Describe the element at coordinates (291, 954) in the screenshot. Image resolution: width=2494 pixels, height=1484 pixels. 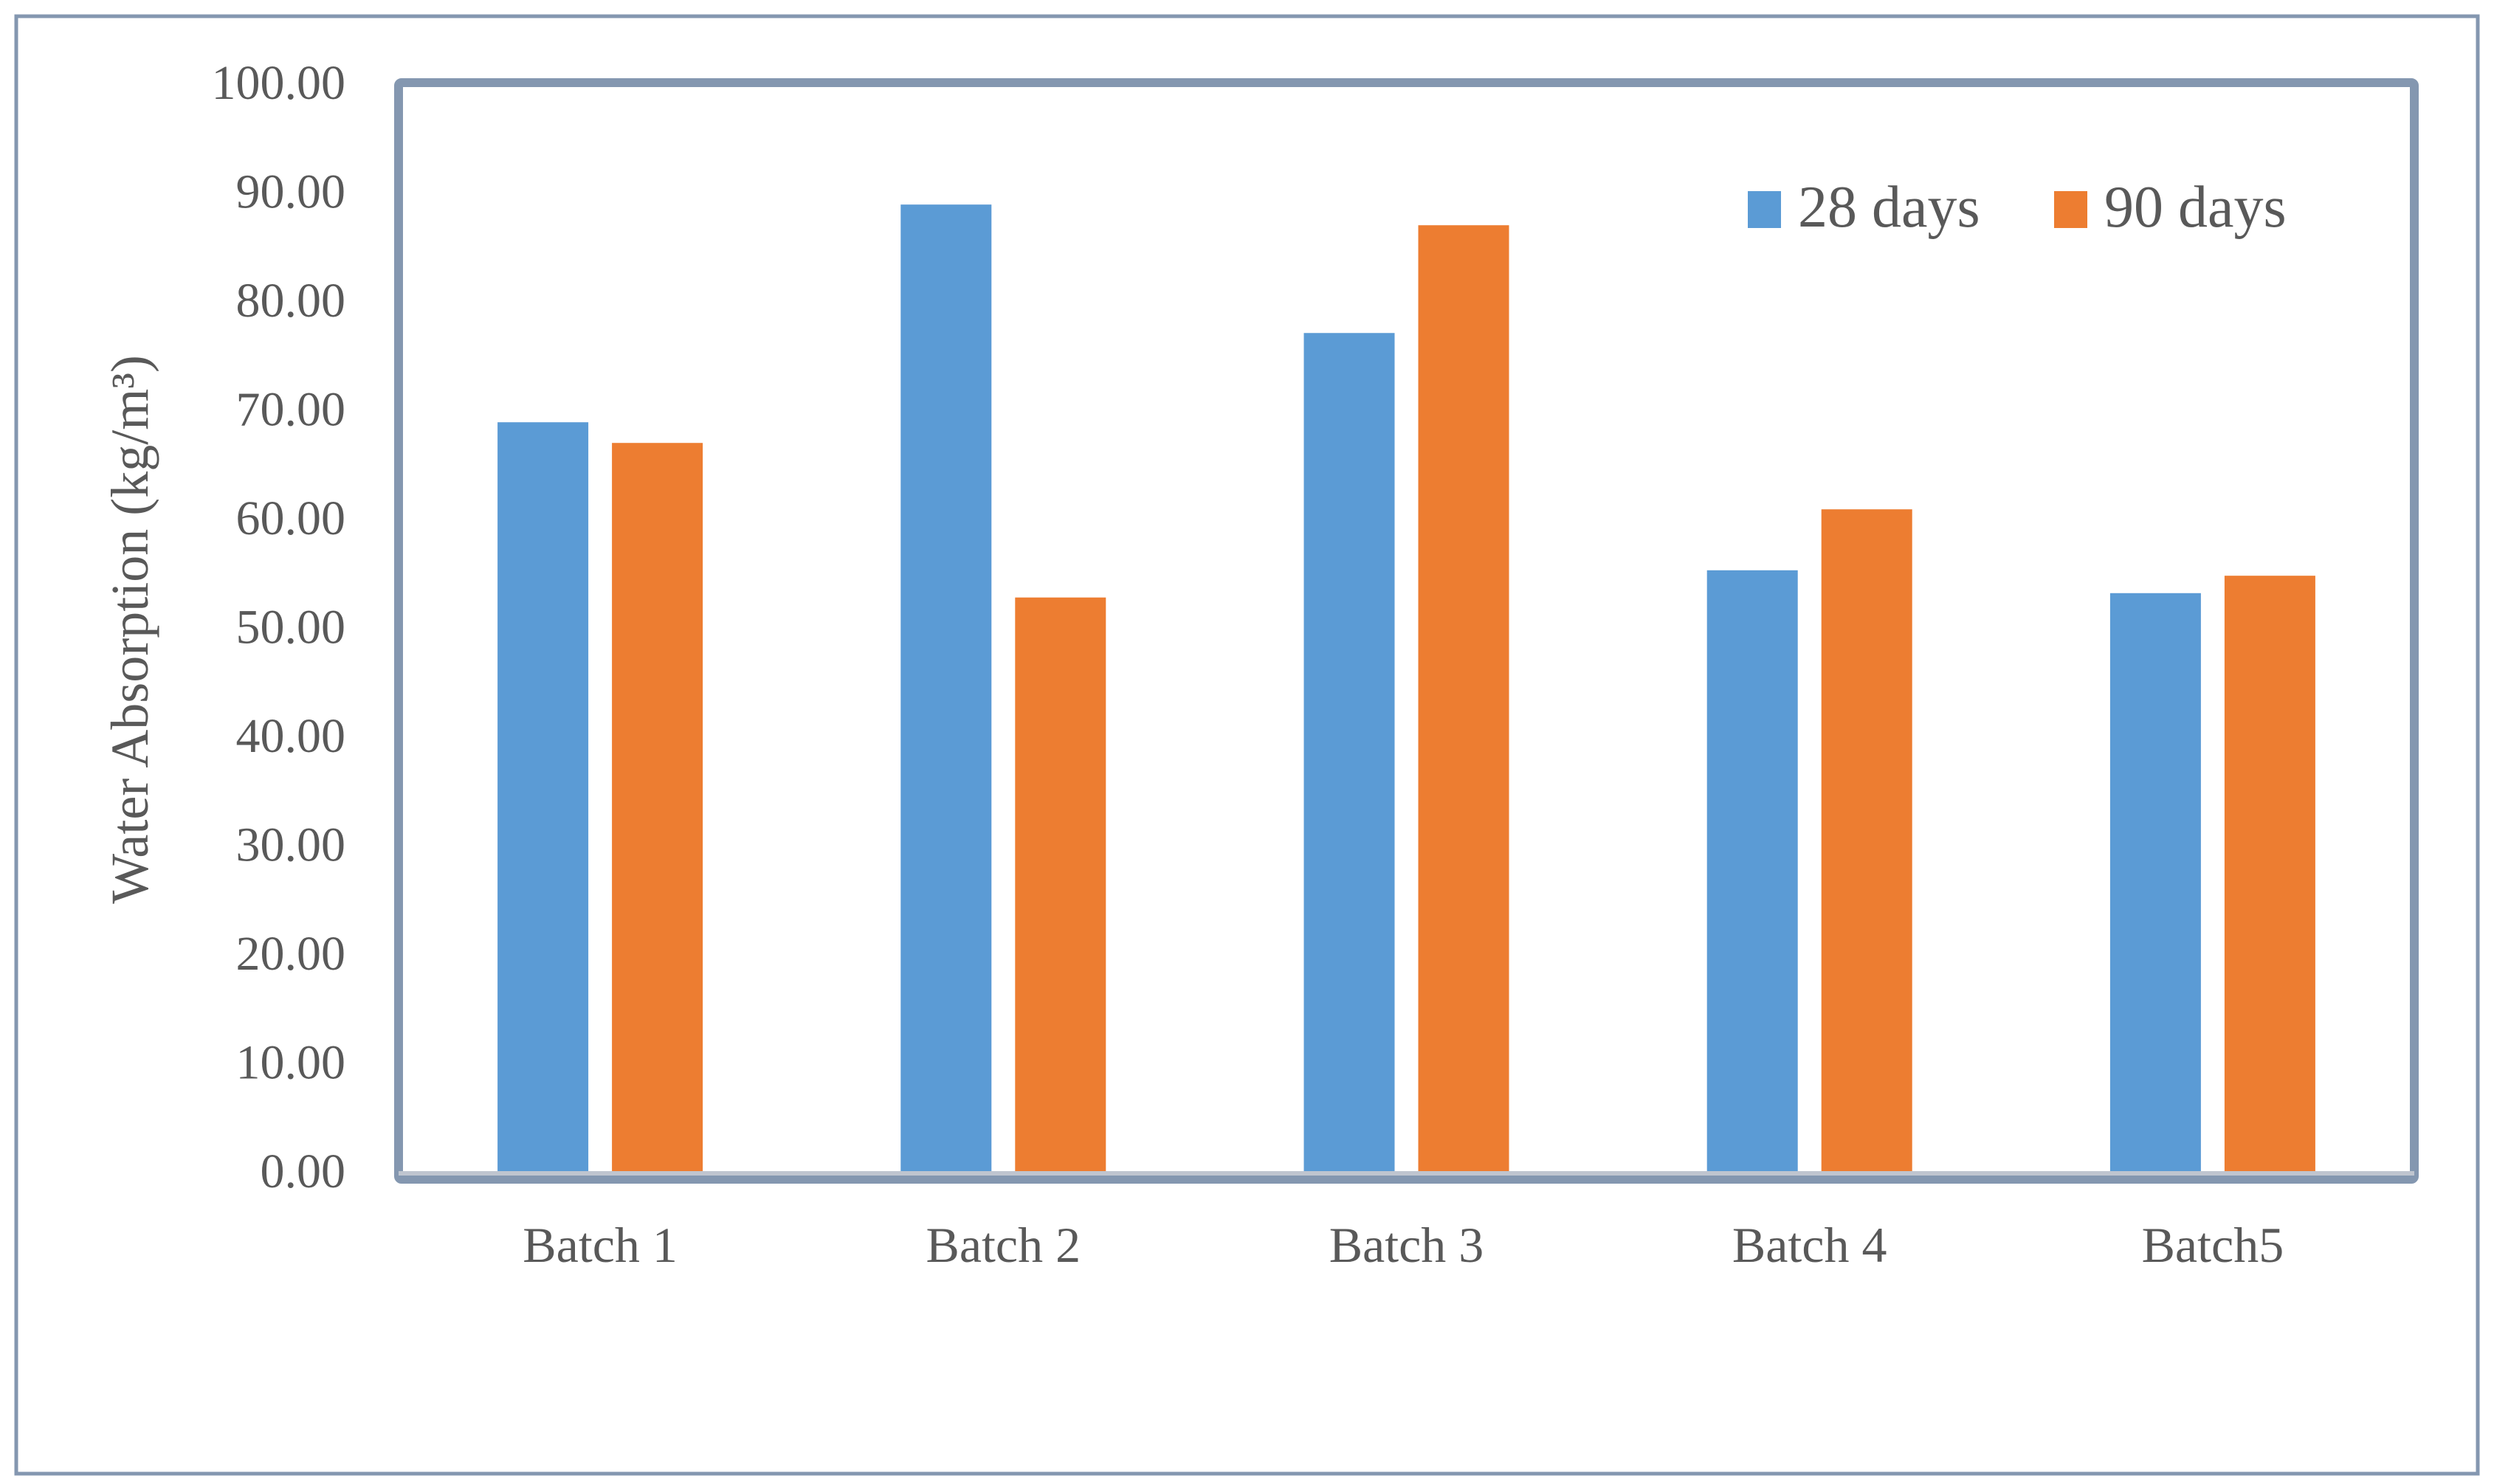
I see `y-tick-label: 20.00` at that location.